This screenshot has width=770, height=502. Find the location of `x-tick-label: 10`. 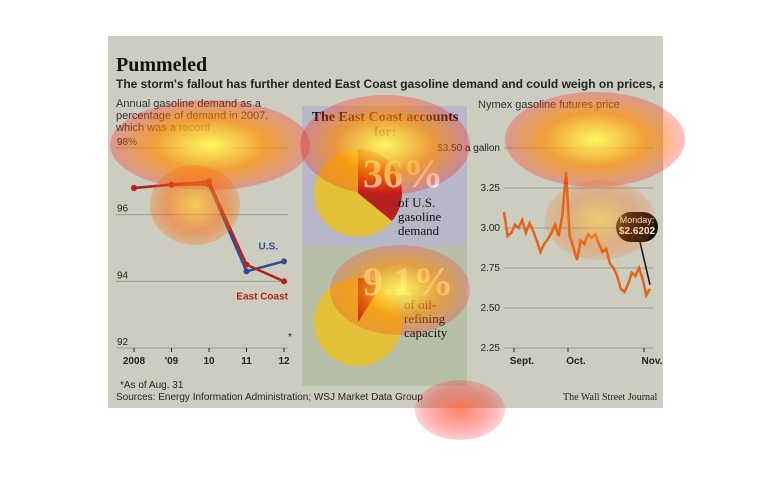

x-tick-label: 10 is located at coordinates (209, 361).